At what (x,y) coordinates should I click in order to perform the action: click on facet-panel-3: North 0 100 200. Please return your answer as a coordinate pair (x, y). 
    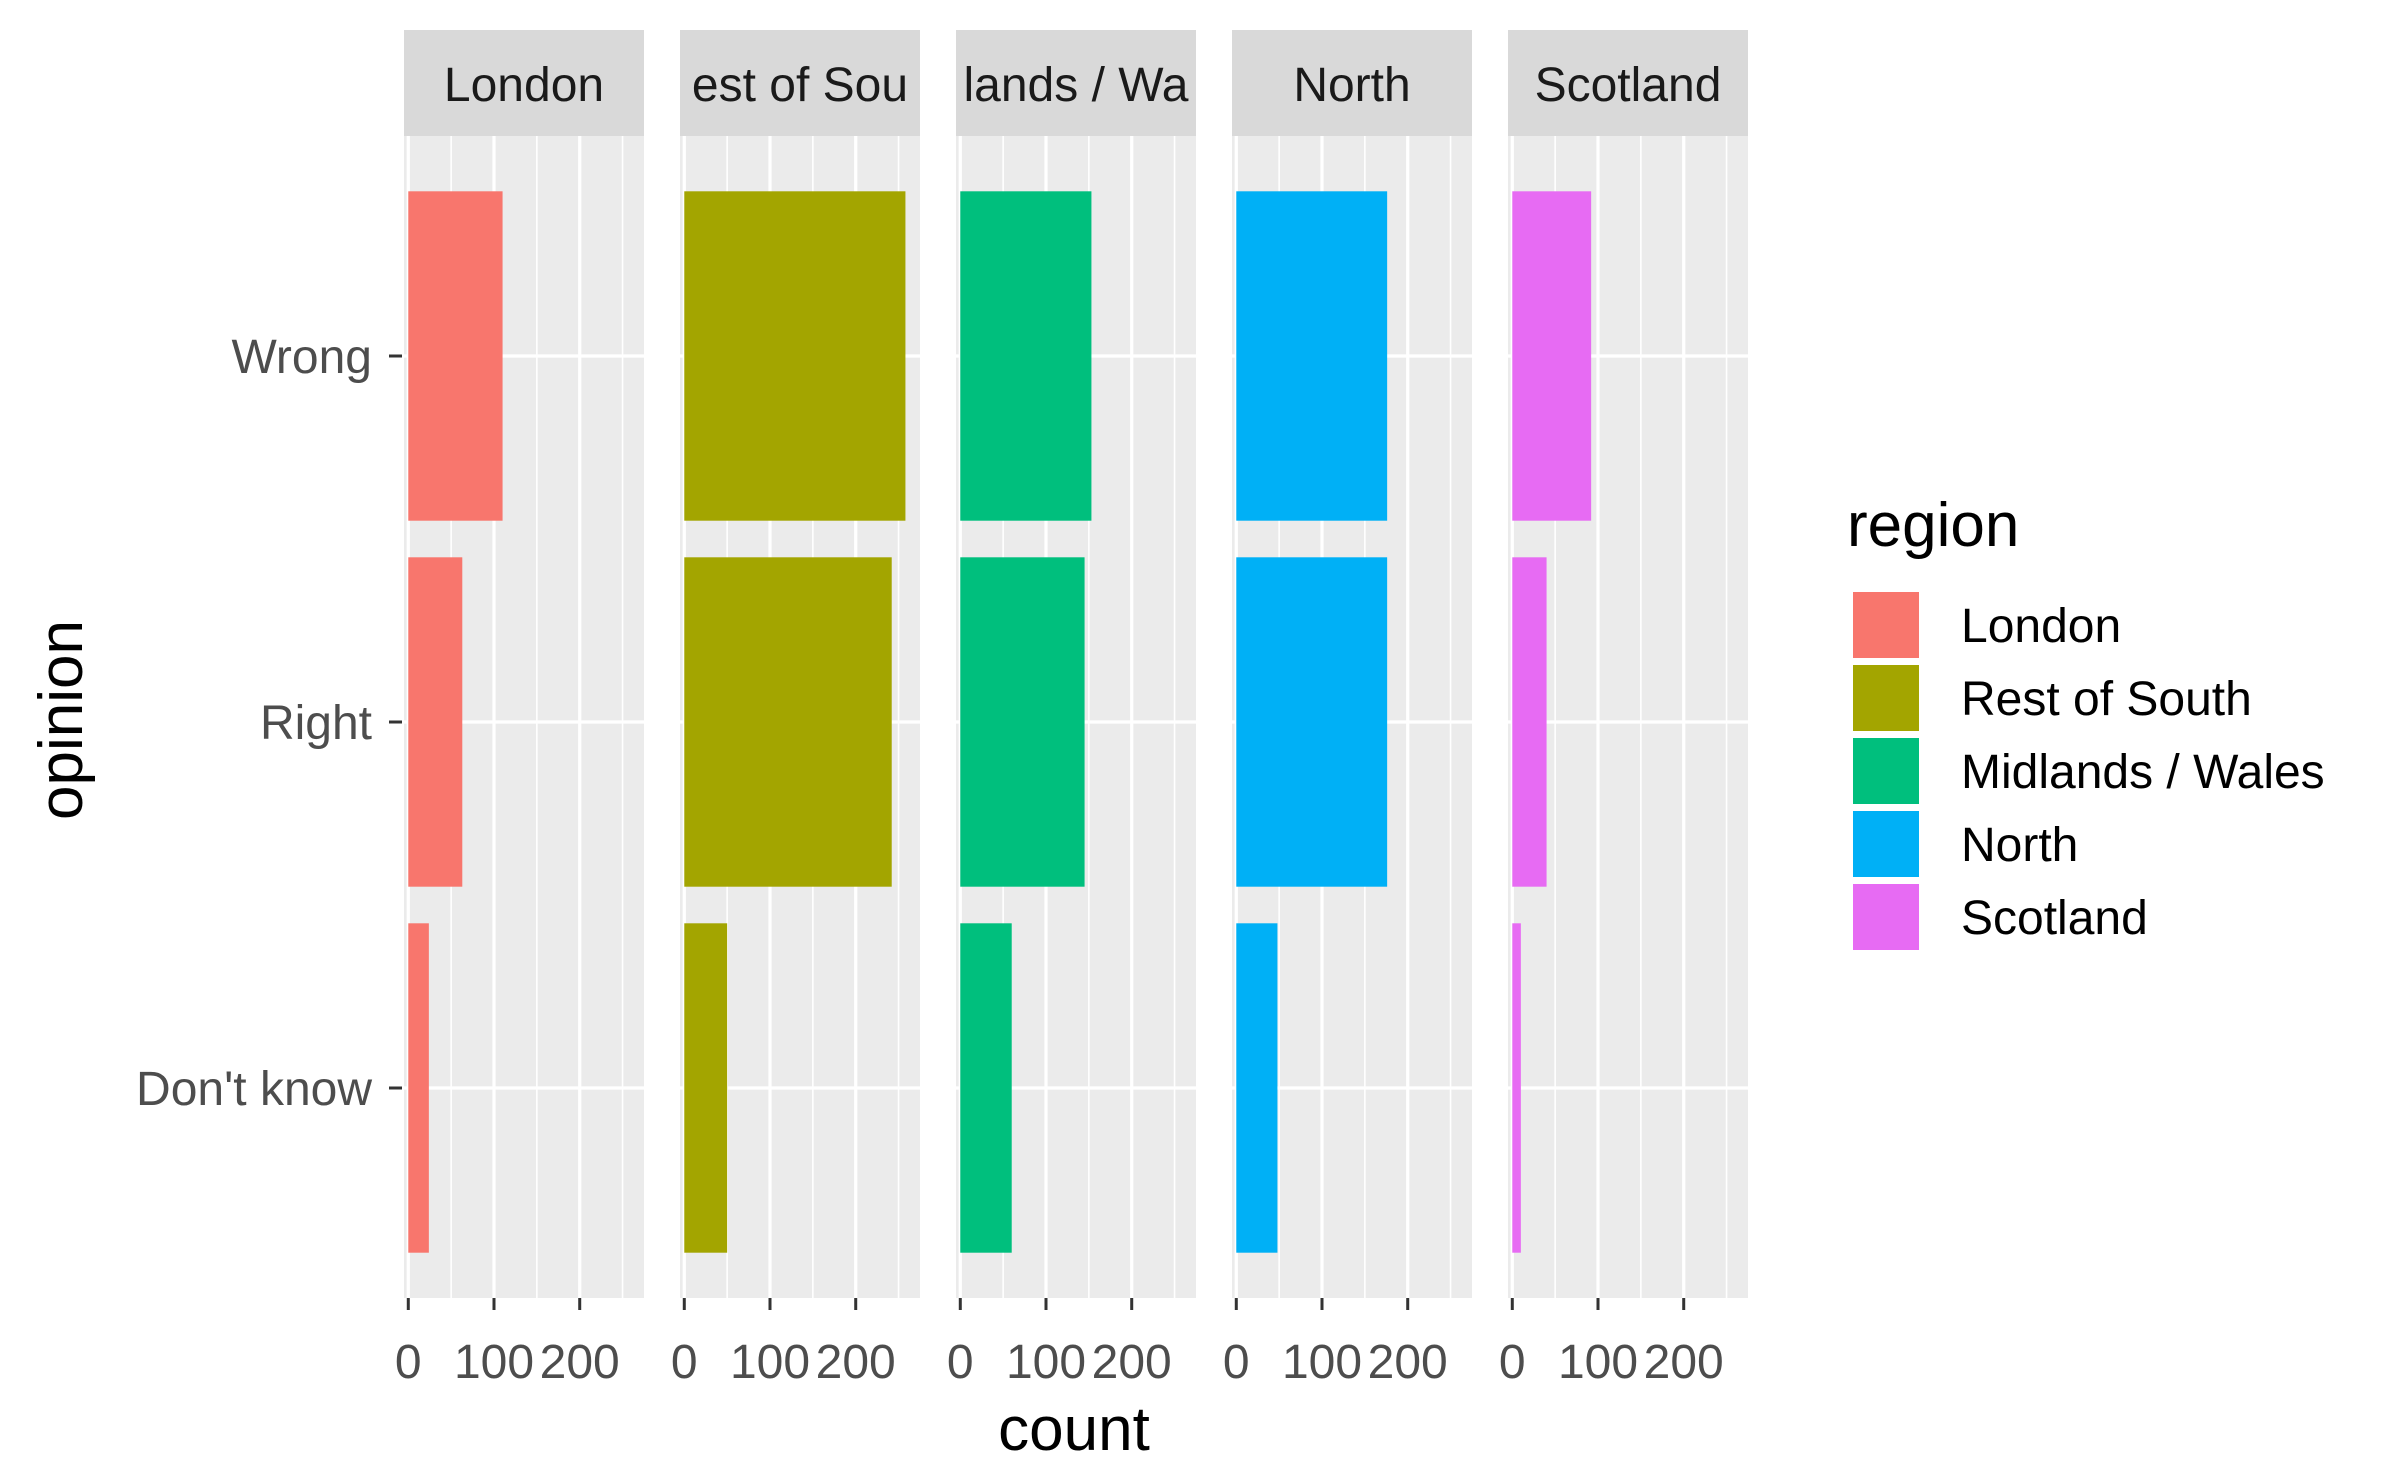
    Looking at the image, I should click on (1347, 709).